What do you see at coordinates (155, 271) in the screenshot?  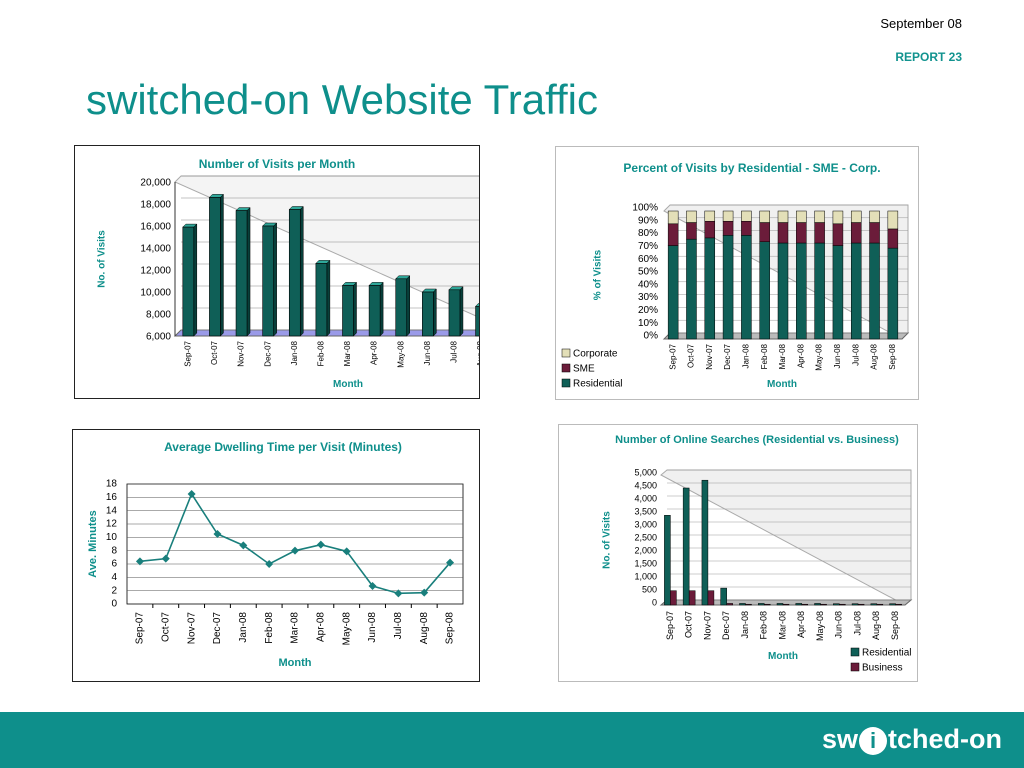 I see `y-tick-label: 12,000` at bounding box center [155, 271].